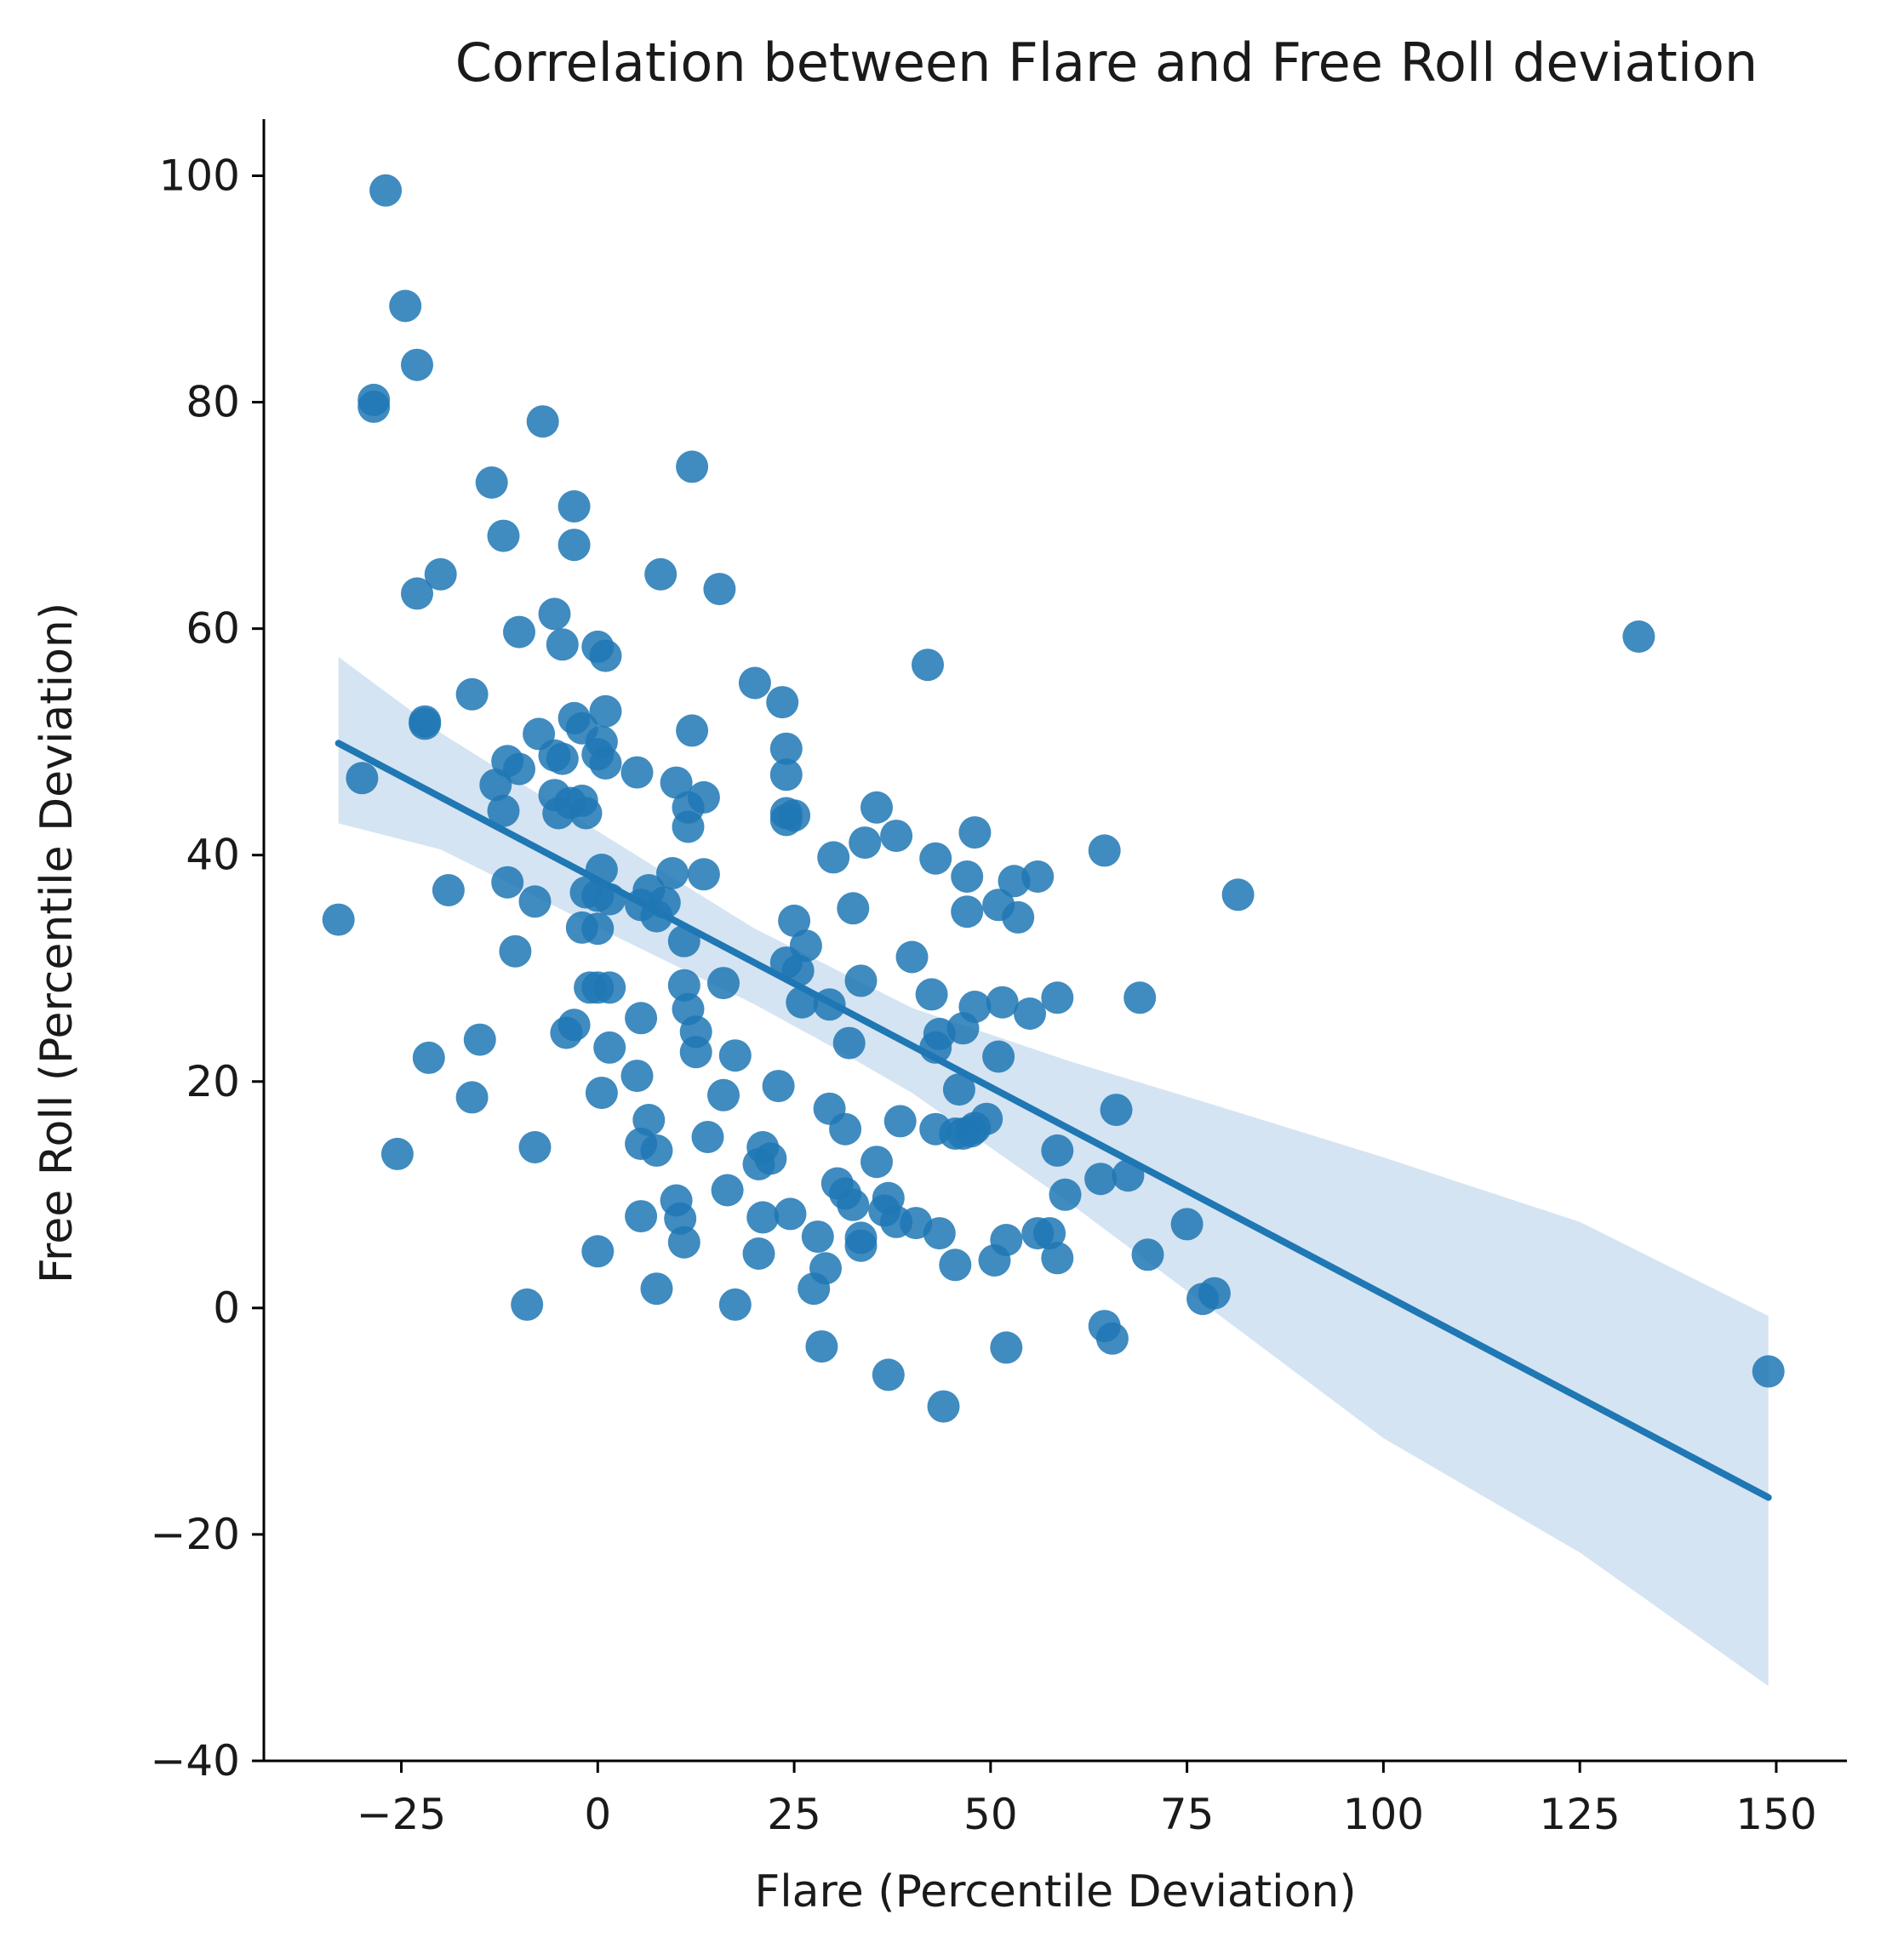 This screenshot has height=1960, width=1881. Describe the element at coordinates (199, 176) in the screenshot. I see `y-tick-label: 100` at that location.